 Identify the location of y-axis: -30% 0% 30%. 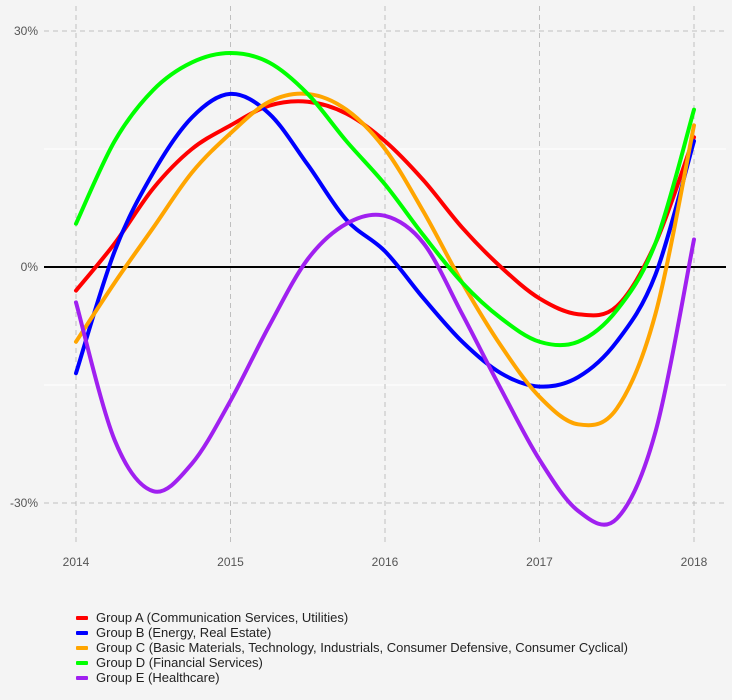
(24, 267).